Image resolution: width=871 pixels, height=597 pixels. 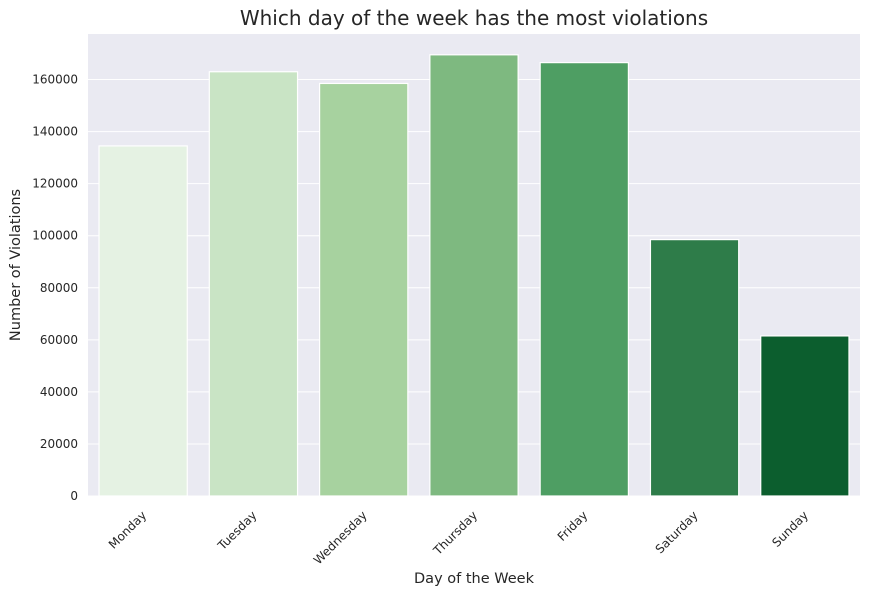 What do you see at coordinates (253, 284) in the screenshot?
I see `bar-tuesday` at bounding box center [253, 284].